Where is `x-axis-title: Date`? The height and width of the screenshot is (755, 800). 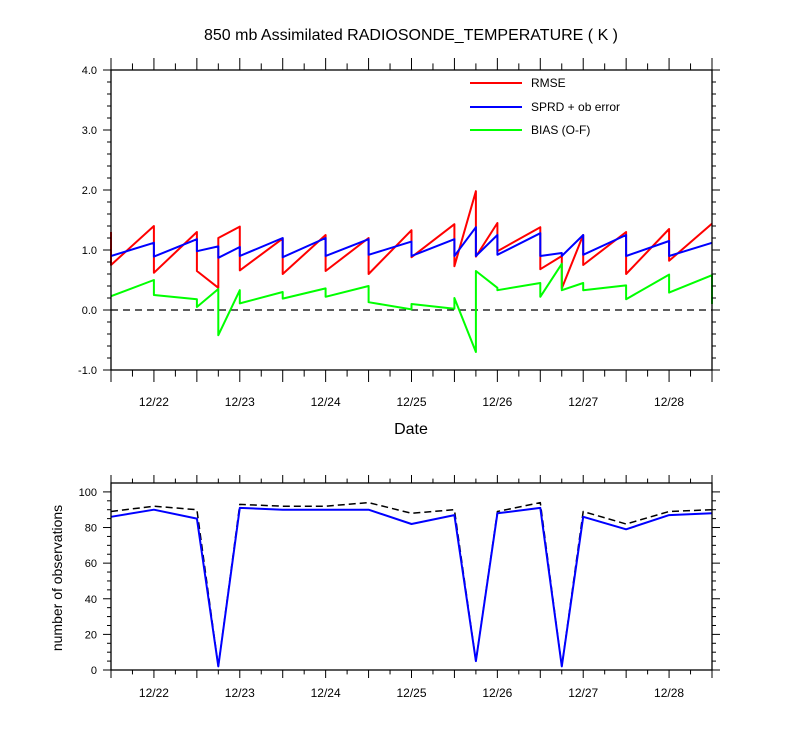 x-axis-title: Date is located at coordinates (411, 429).